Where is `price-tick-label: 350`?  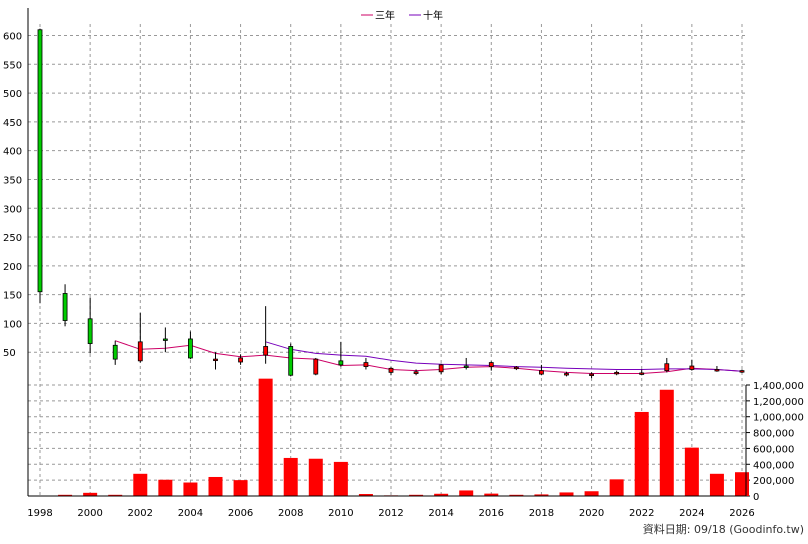
price-tick-label: 350 is located at coordinates (12, 180).